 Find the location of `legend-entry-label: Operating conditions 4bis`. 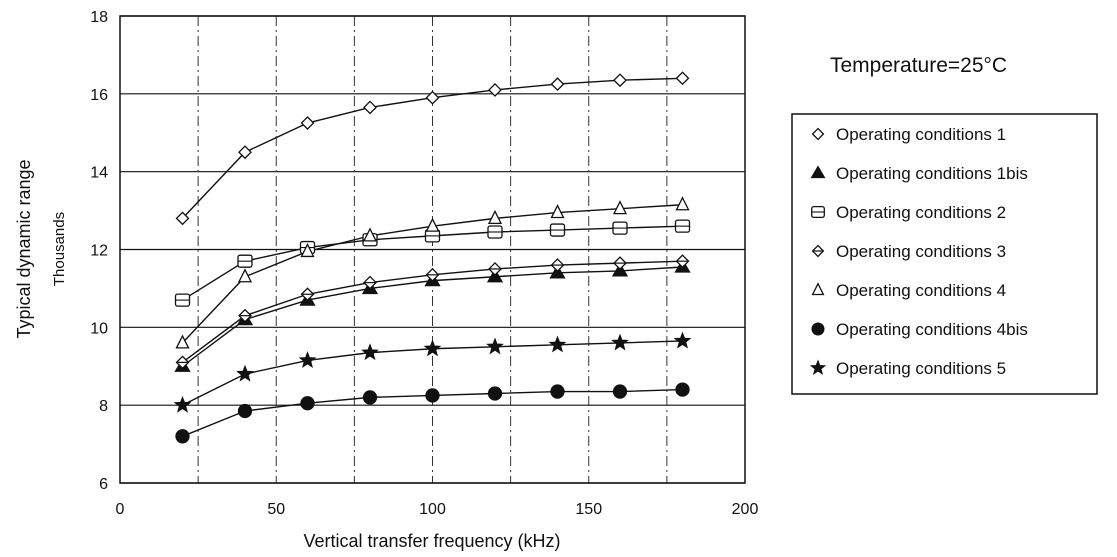

legend-entry-label: Operating conditions 4bis is located at coordinates (932, 329).